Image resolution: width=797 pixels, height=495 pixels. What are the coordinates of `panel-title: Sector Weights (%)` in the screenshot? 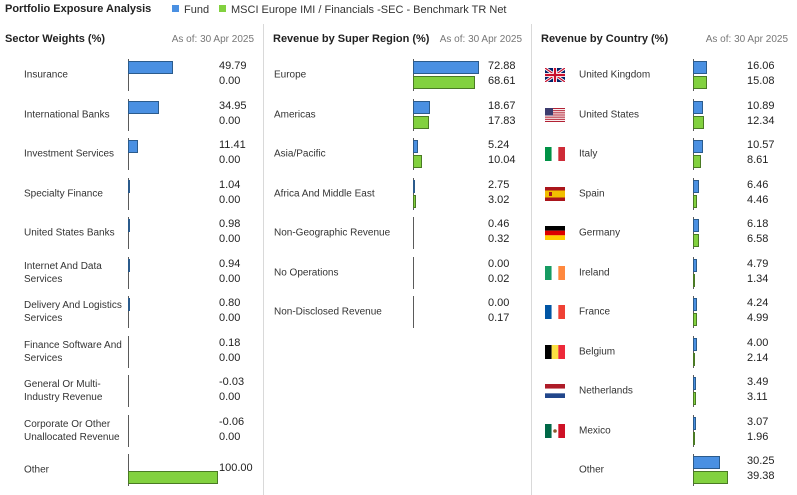 It's located at (55, 39).